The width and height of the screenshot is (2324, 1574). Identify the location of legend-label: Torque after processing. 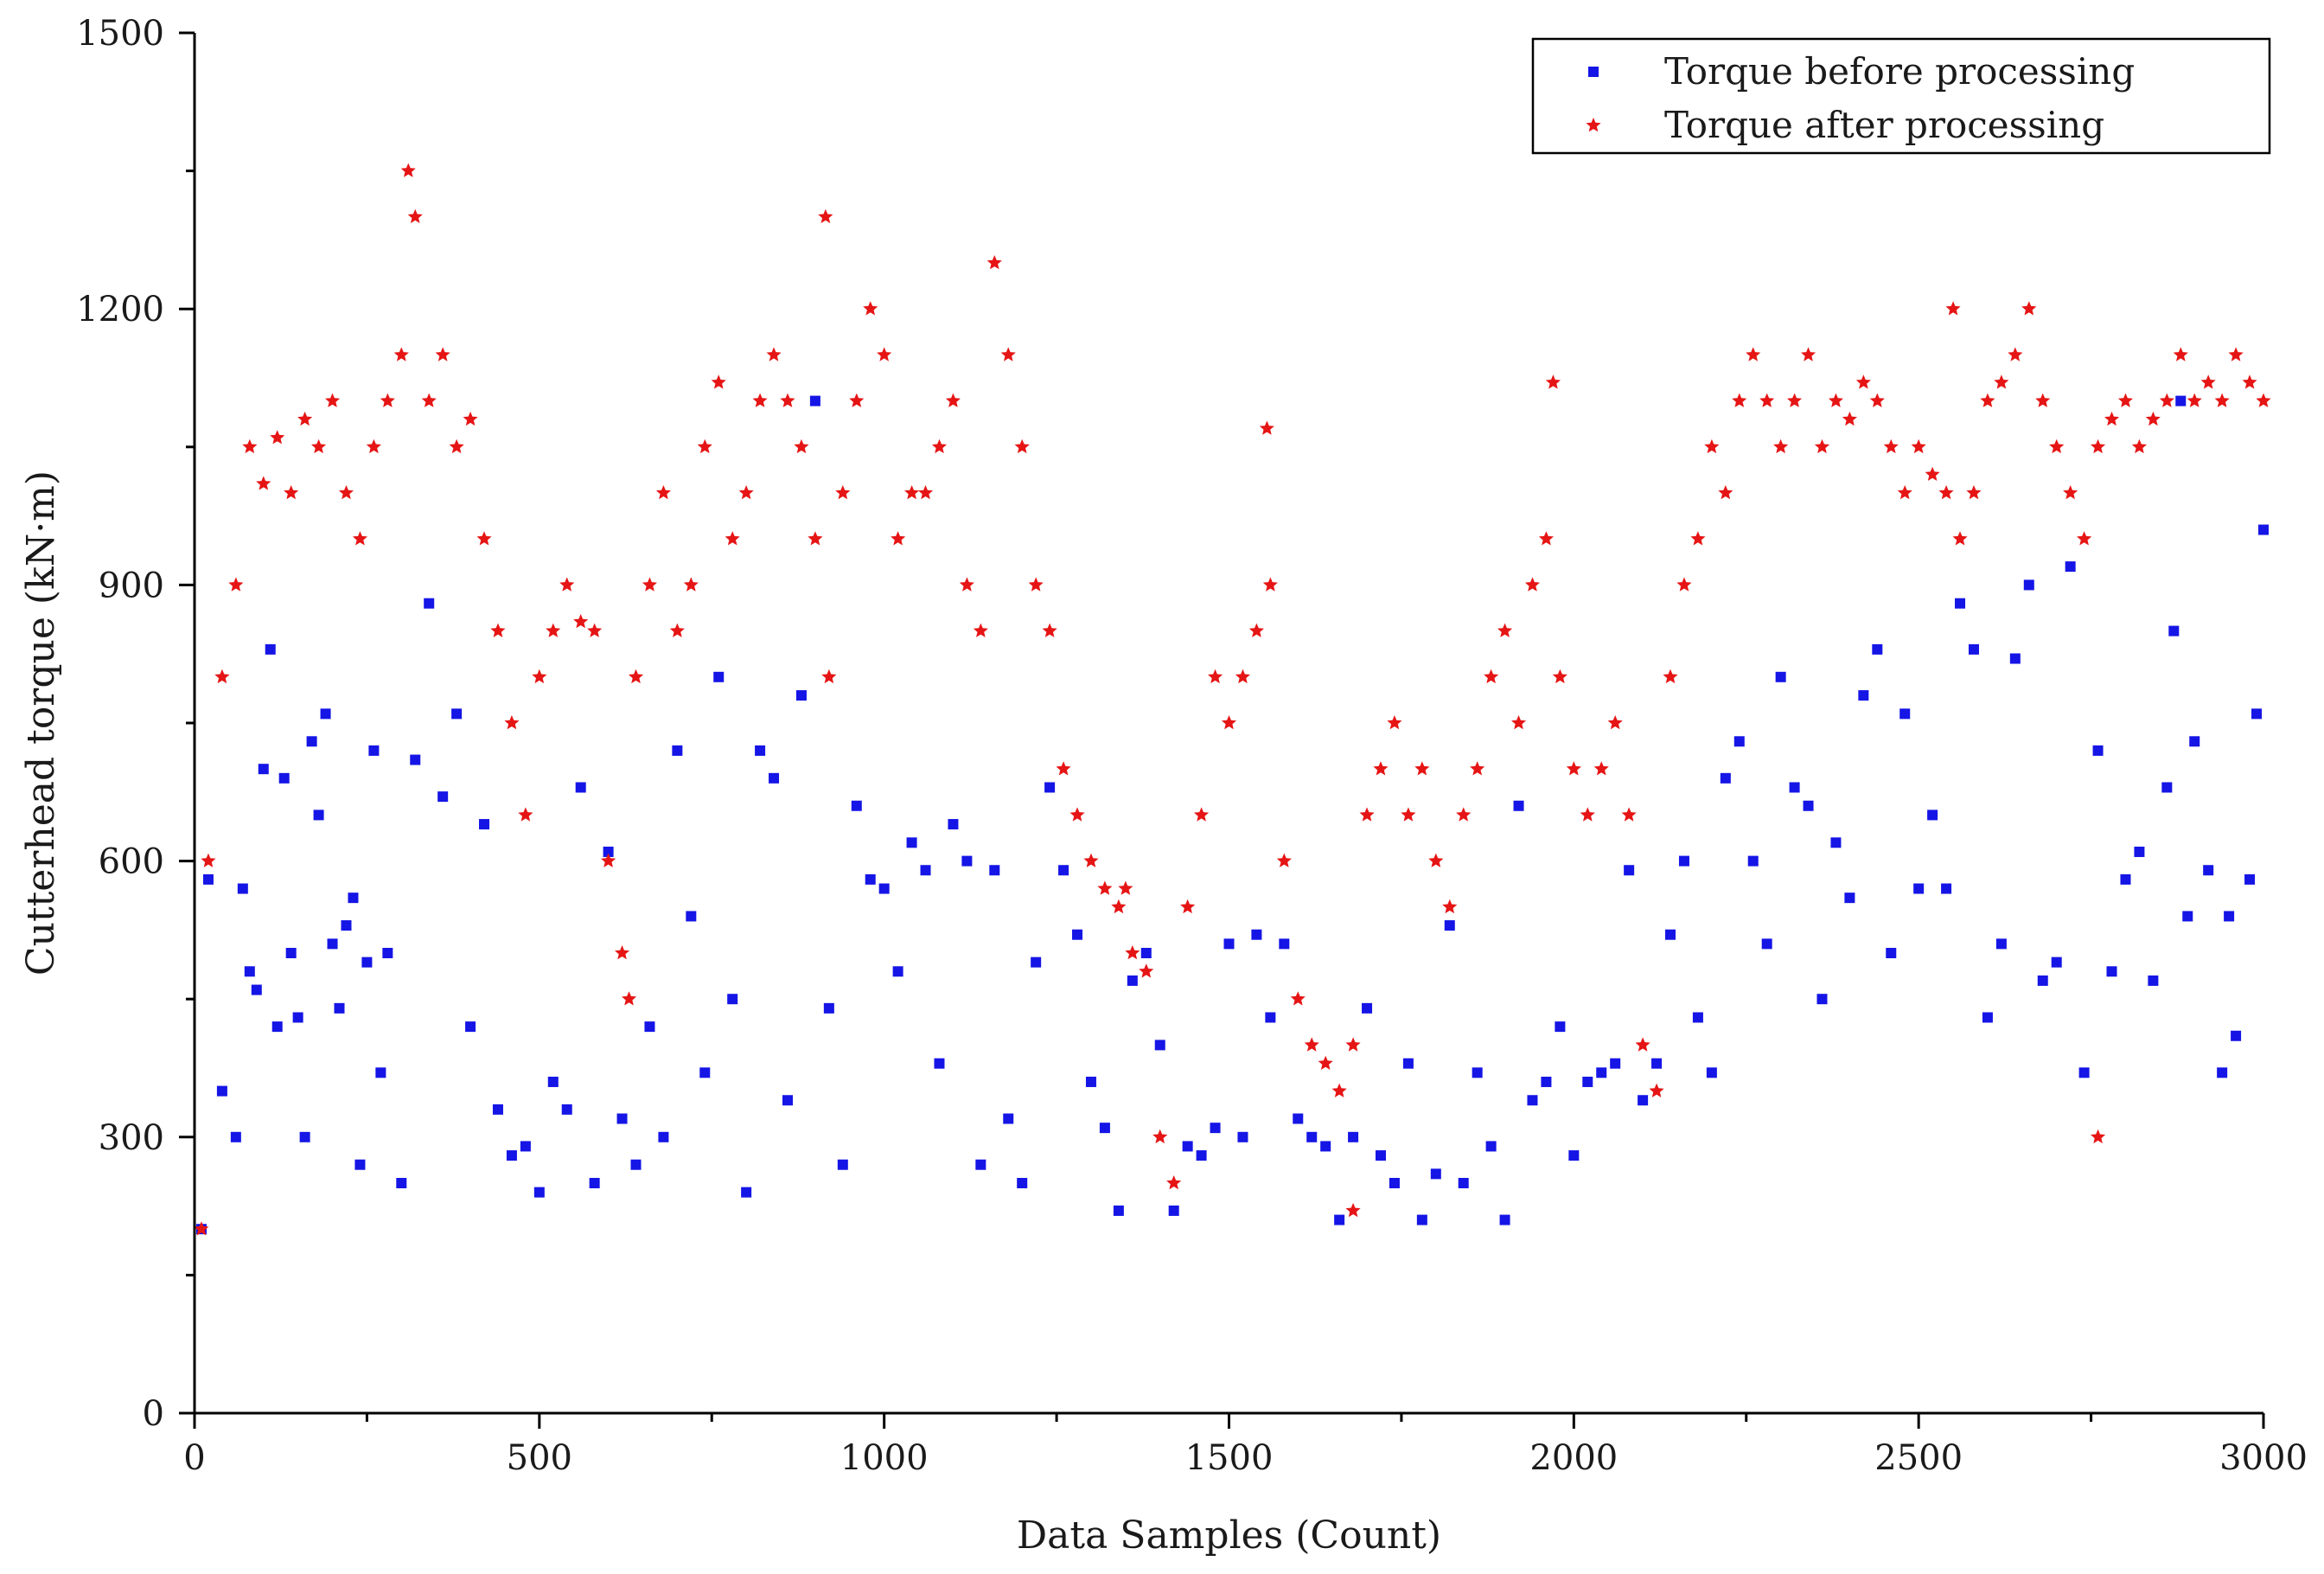
(1884, 125).